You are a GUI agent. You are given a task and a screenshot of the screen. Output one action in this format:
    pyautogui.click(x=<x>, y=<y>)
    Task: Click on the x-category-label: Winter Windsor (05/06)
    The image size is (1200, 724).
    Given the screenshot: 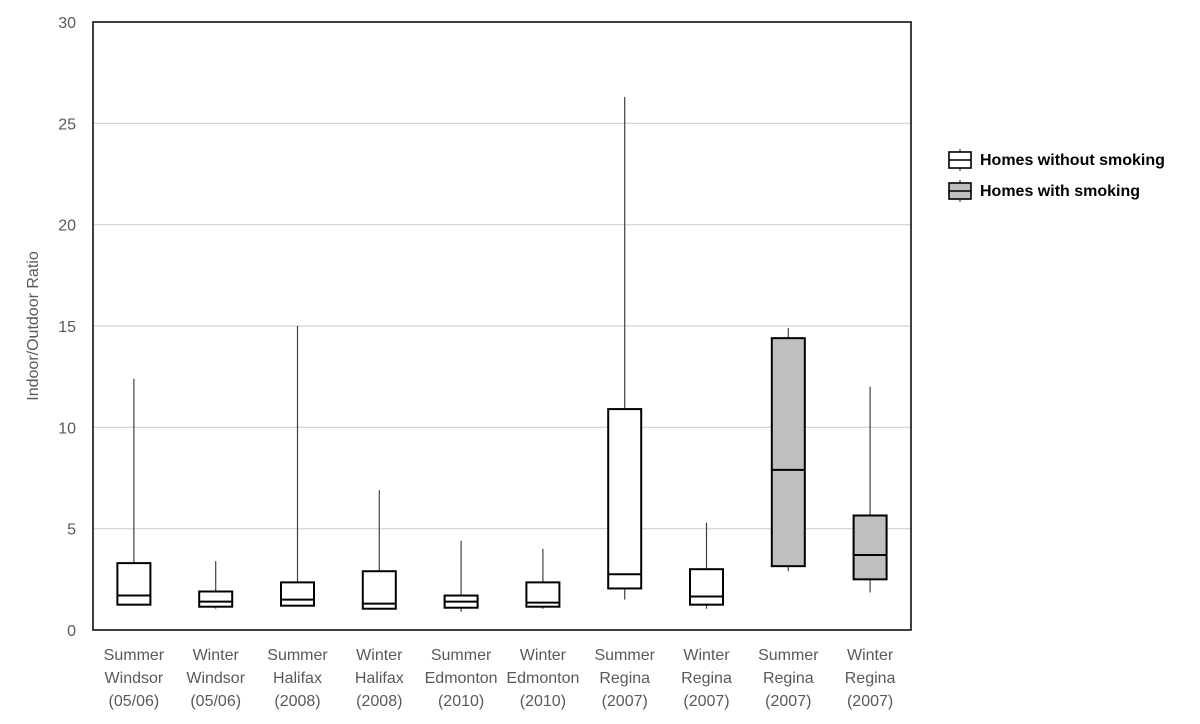 What is the action you would take?
    pyautogui.click(x=215, y=678)
    